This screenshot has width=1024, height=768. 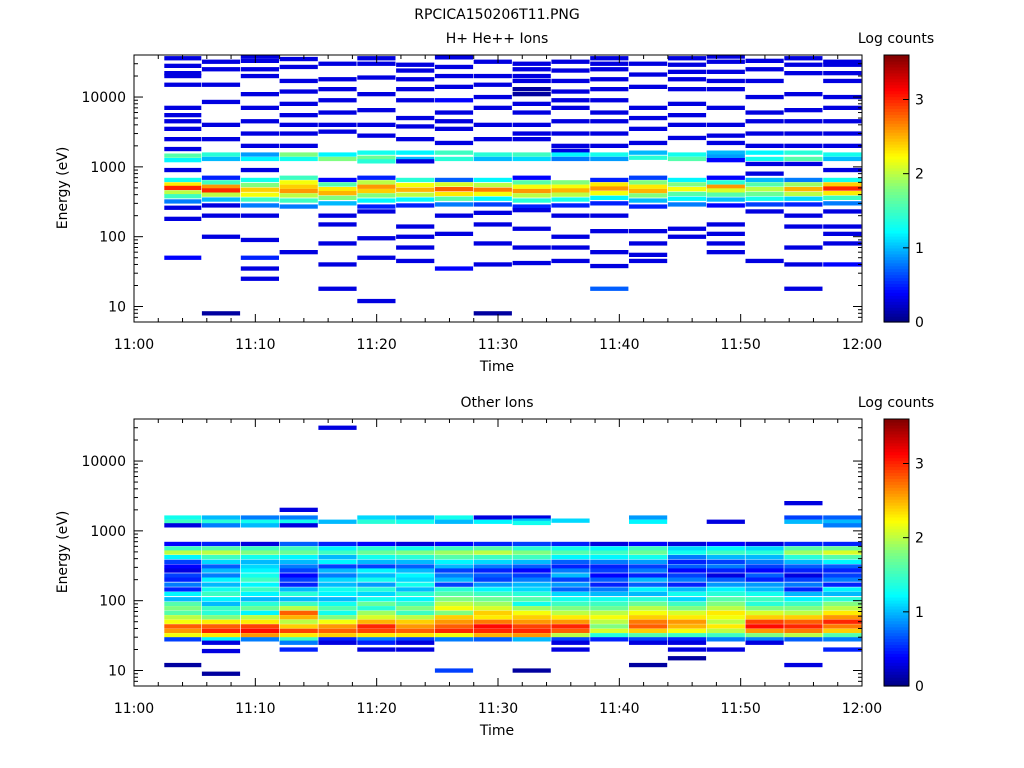 What do you see at coordinates (496, 15) in the screenshot?
I see `figure-title: RPCICA150206T11.PNG` at bounding box center [496, 15].